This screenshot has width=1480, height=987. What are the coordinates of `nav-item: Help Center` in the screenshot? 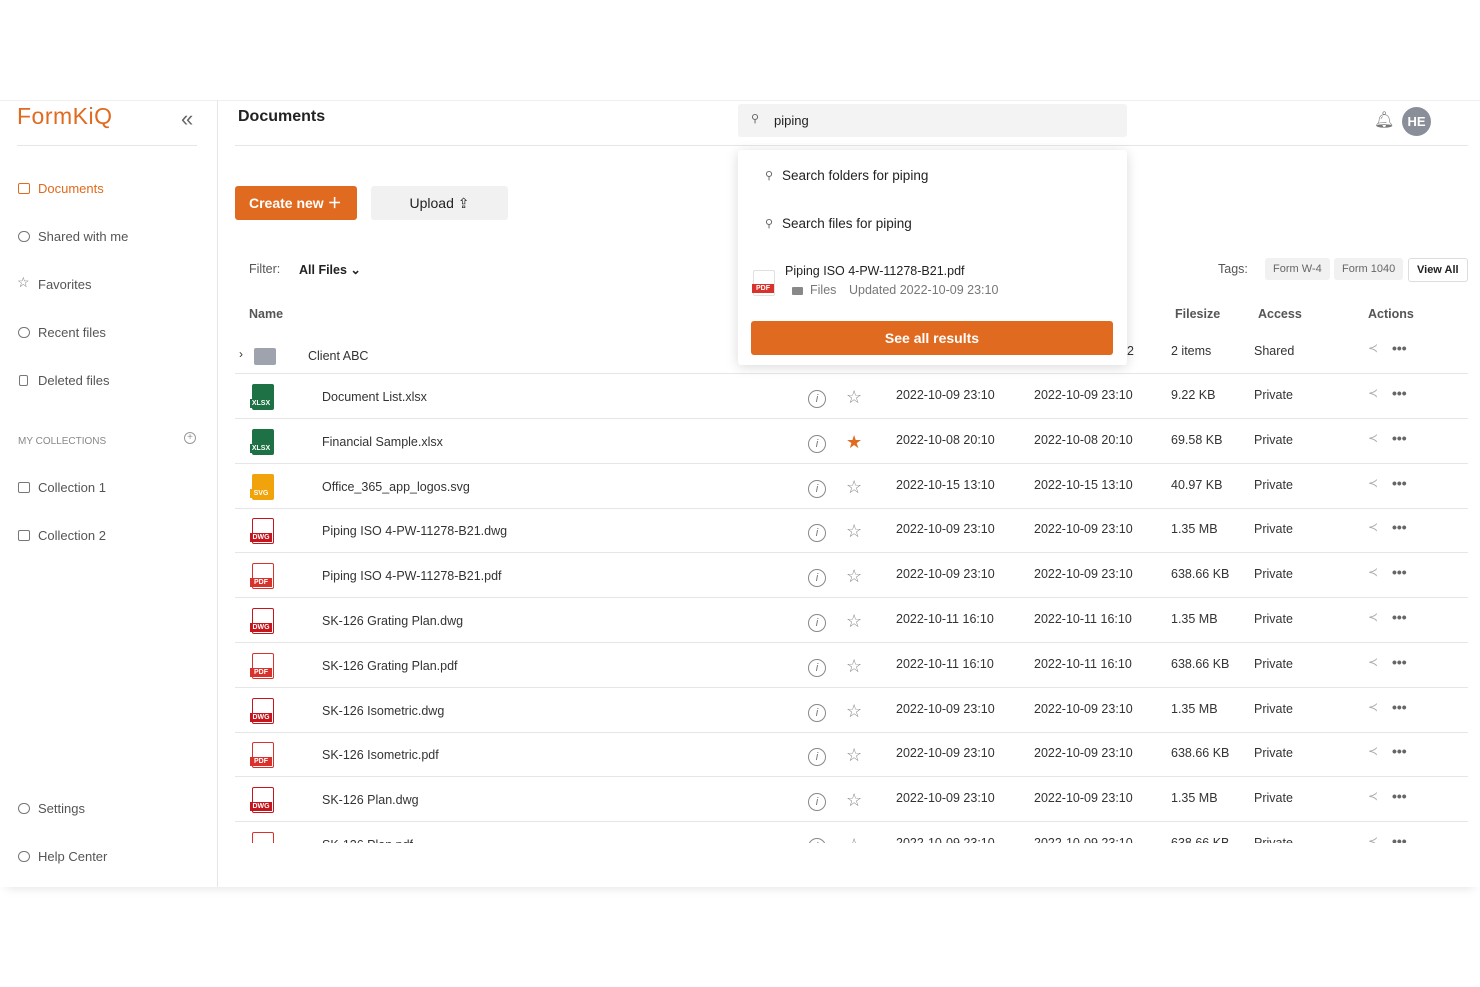 It's located at (73, 856).